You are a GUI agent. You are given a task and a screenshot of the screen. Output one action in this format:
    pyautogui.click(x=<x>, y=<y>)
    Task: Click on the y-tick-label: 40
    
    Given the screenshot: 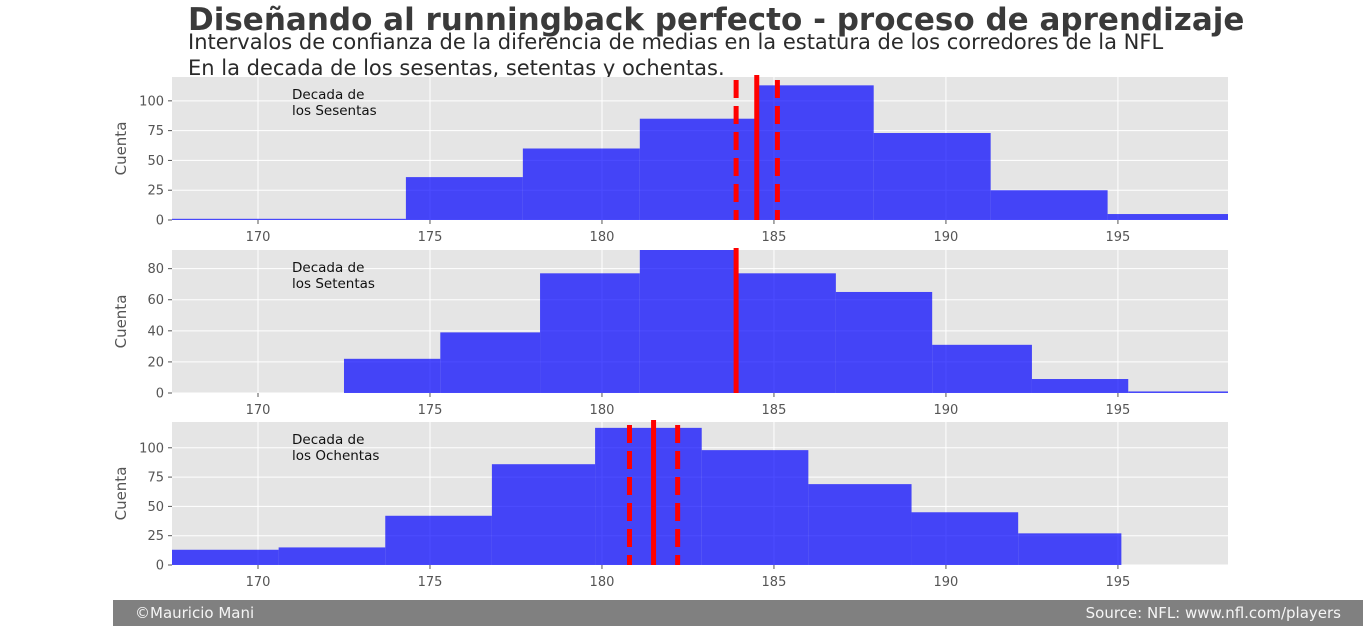 What is the action you would take?
    pyautogui.click(x=155, y=331)
    